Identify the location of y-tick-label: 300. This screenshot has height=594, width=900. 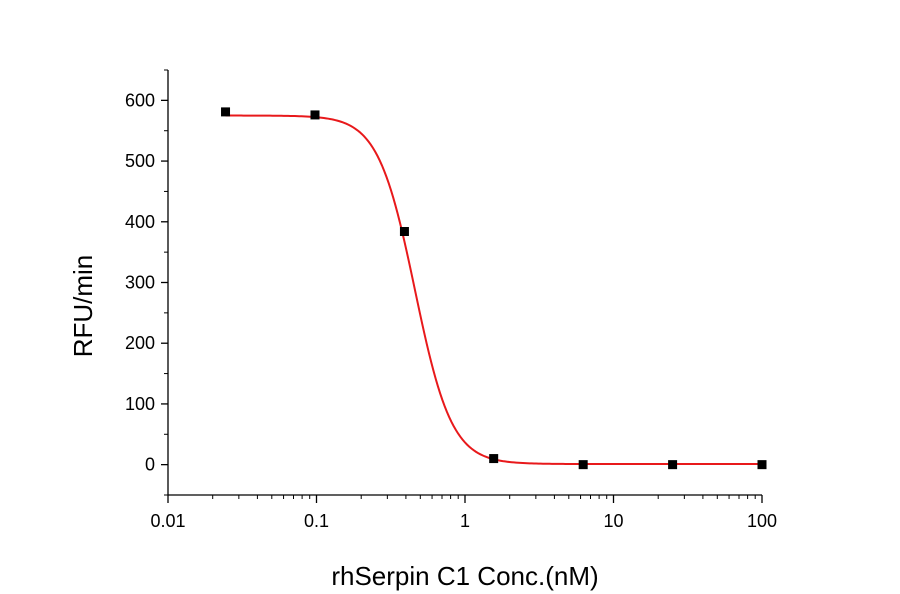
(140, 283).